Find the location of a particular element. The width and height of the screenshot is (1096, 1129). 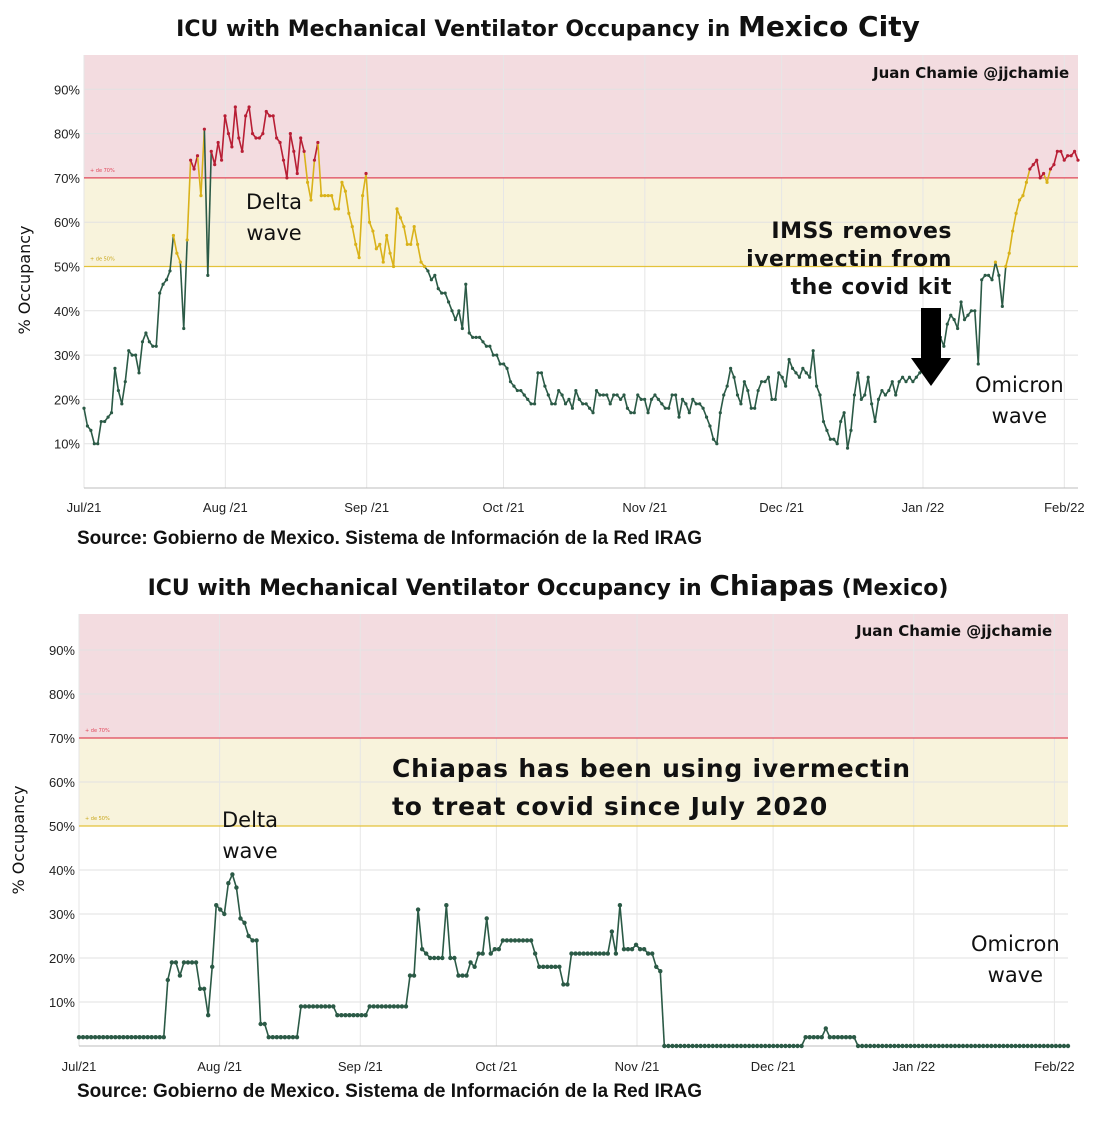

y-tick-label: 90% is located at coordinates (67, 89).